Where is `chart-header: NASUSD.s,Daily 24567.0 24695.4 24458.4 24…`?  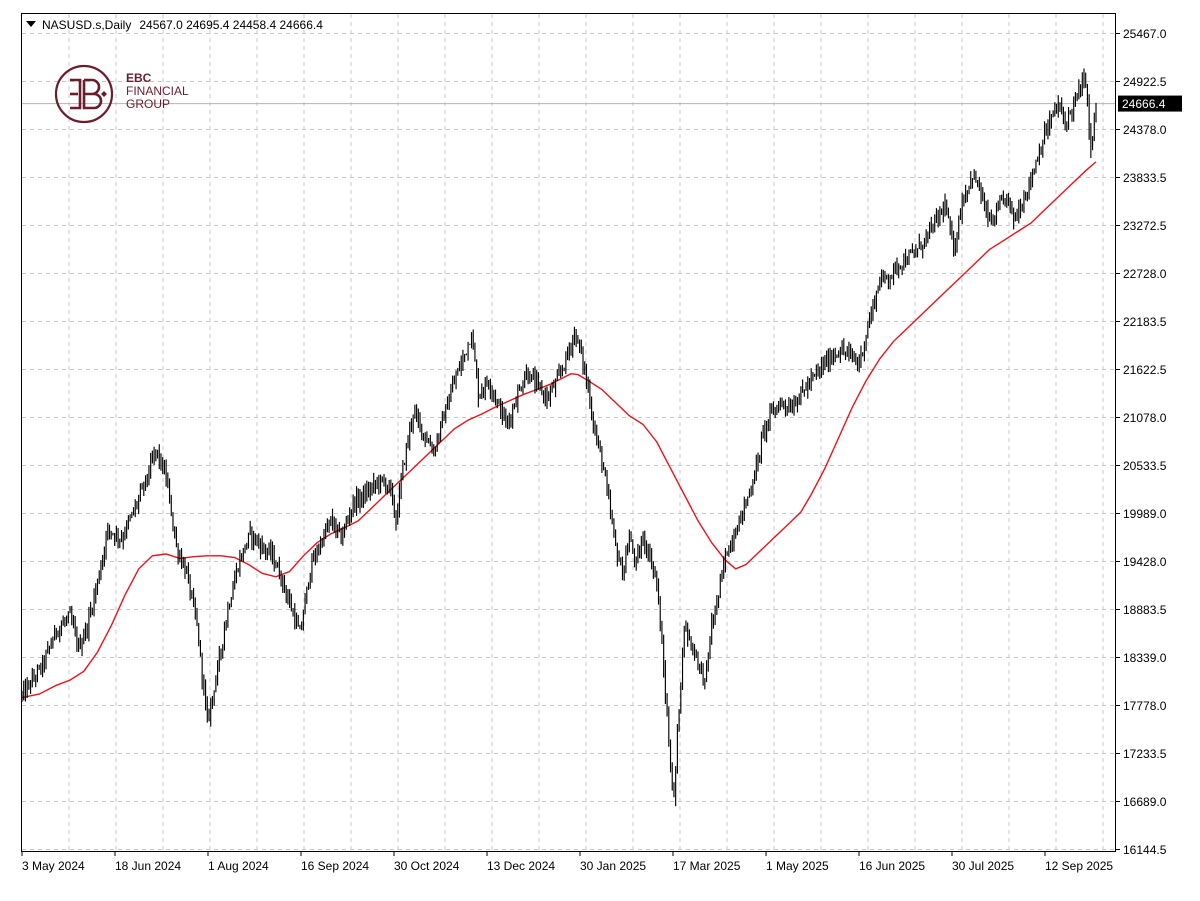 chart-header: NASUSD.s,Daily 24567.0 24695.4 24458.4 24… is located at coordinates (174, 25).